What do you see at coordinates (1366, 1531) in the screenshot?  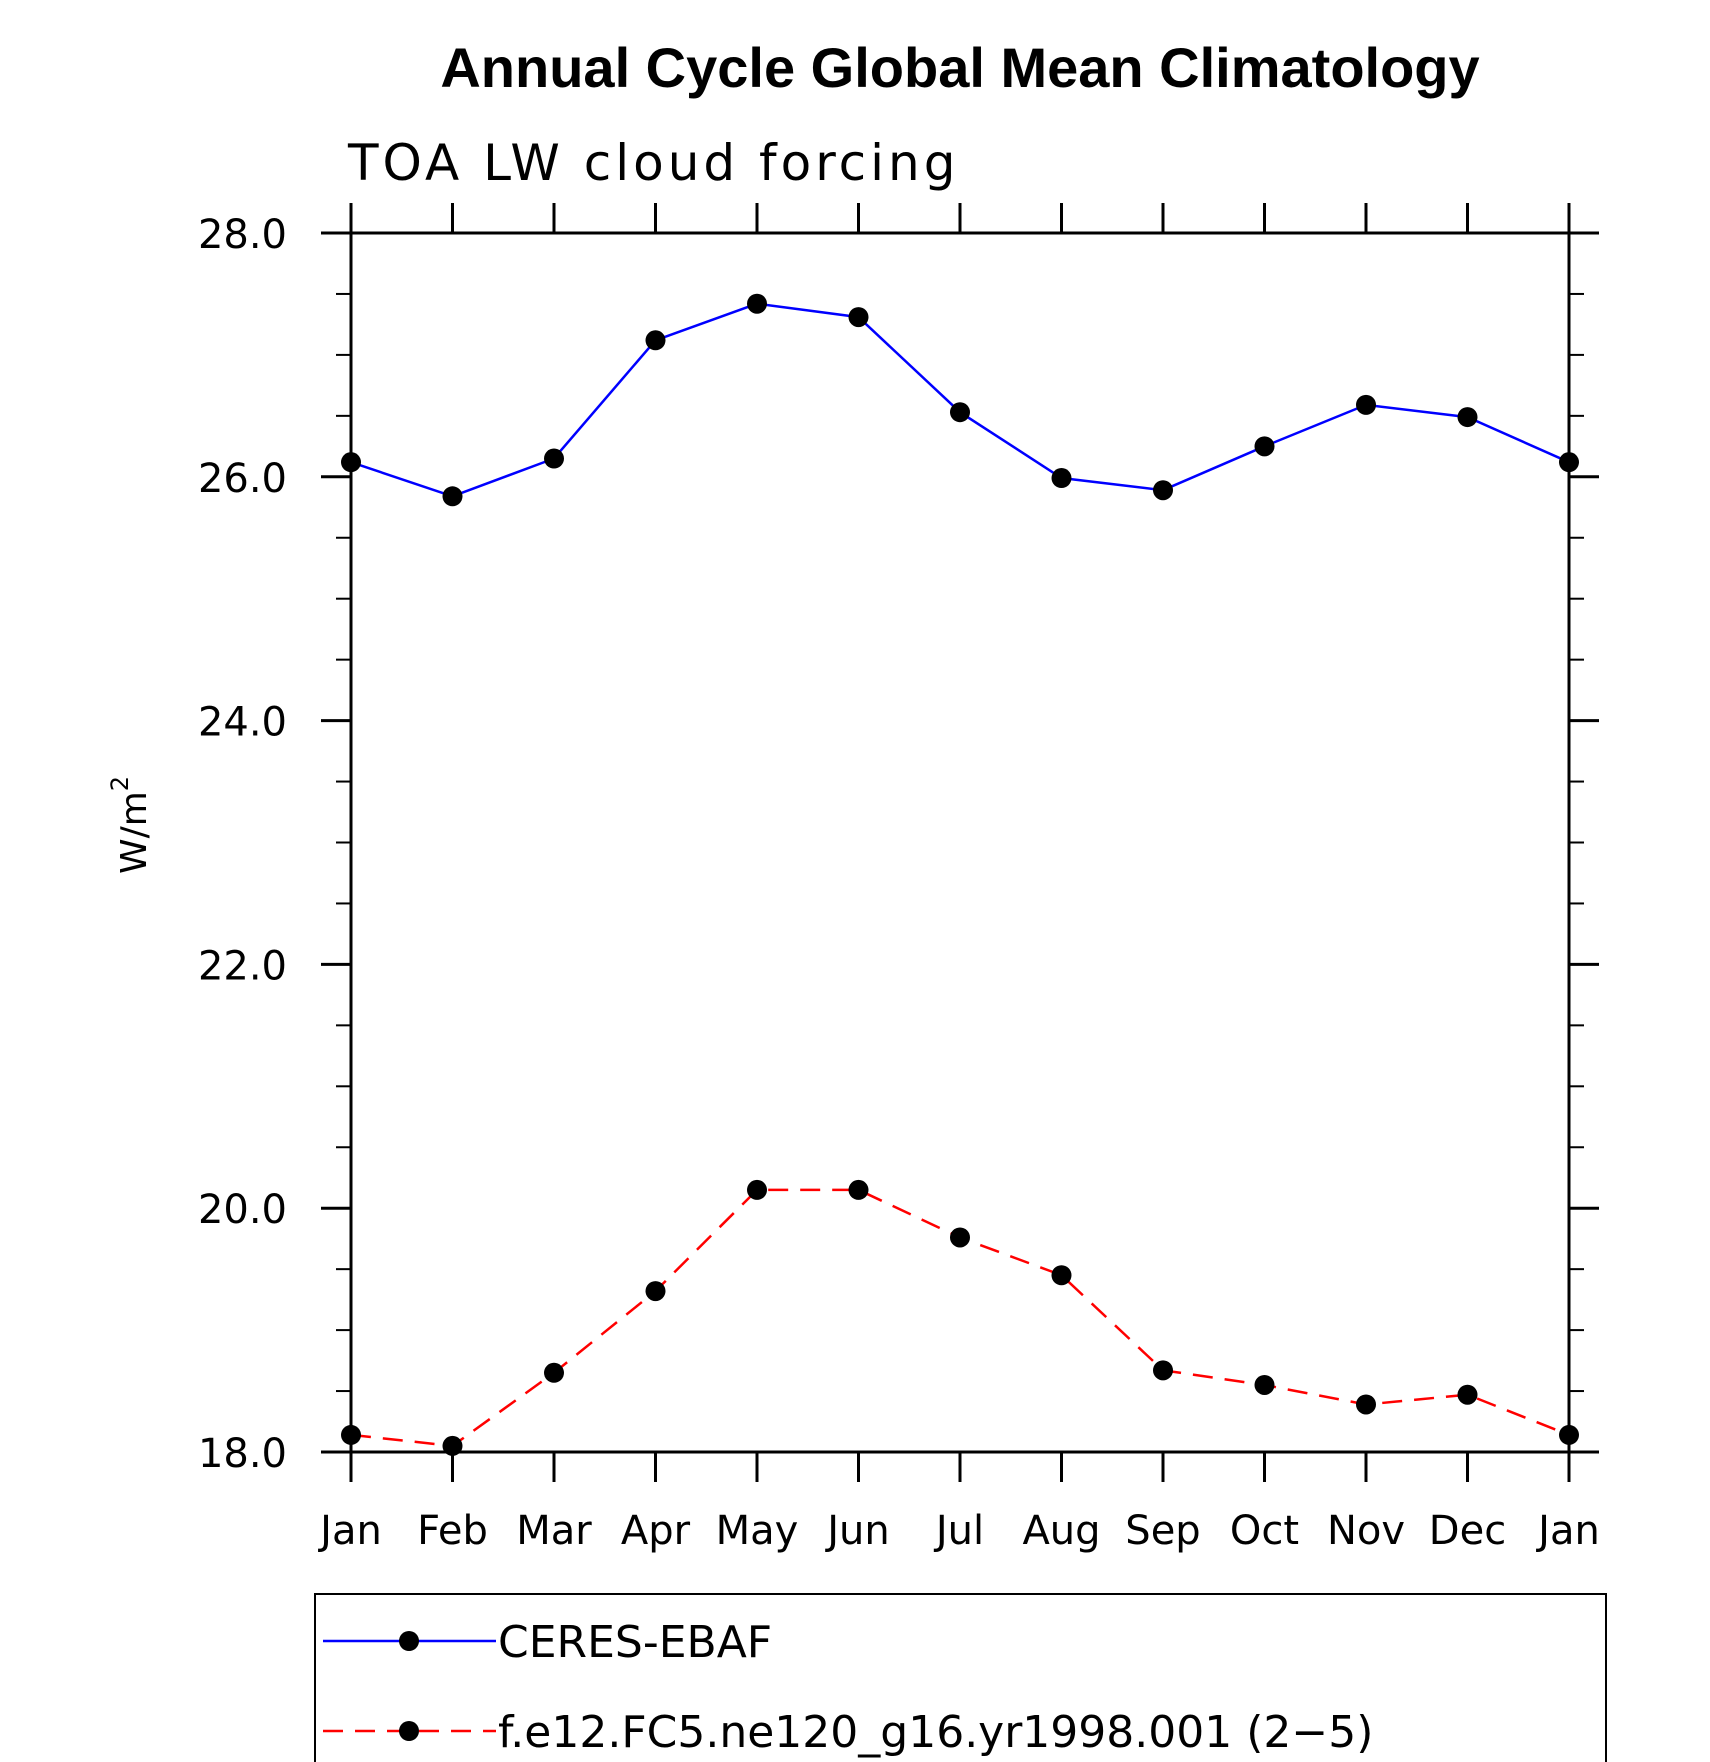 I see `x-tick-label: Nov` at bounding box center [1366, 1531].